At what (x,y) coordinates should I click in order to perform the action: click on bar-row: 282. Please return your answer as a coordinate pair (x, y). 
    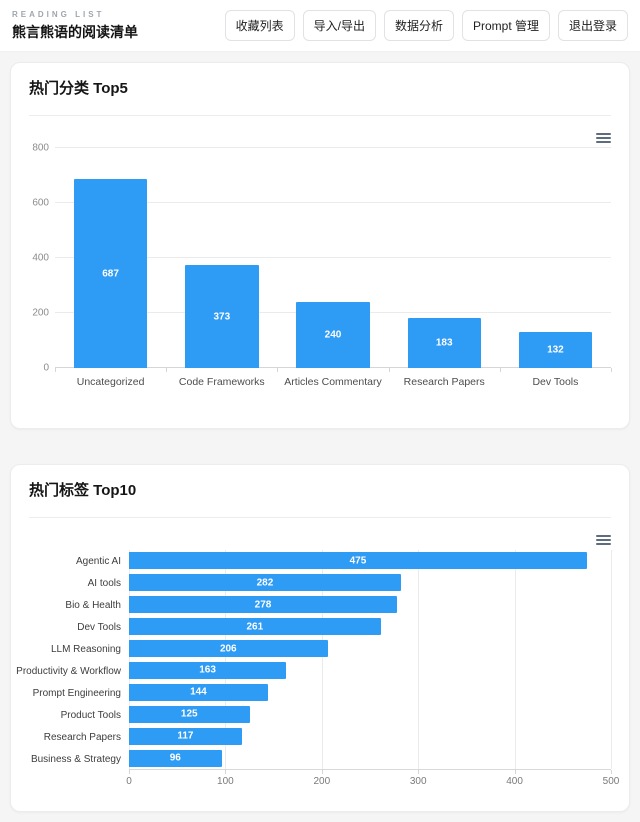
    Looking at the image, I should click on (370, 583).